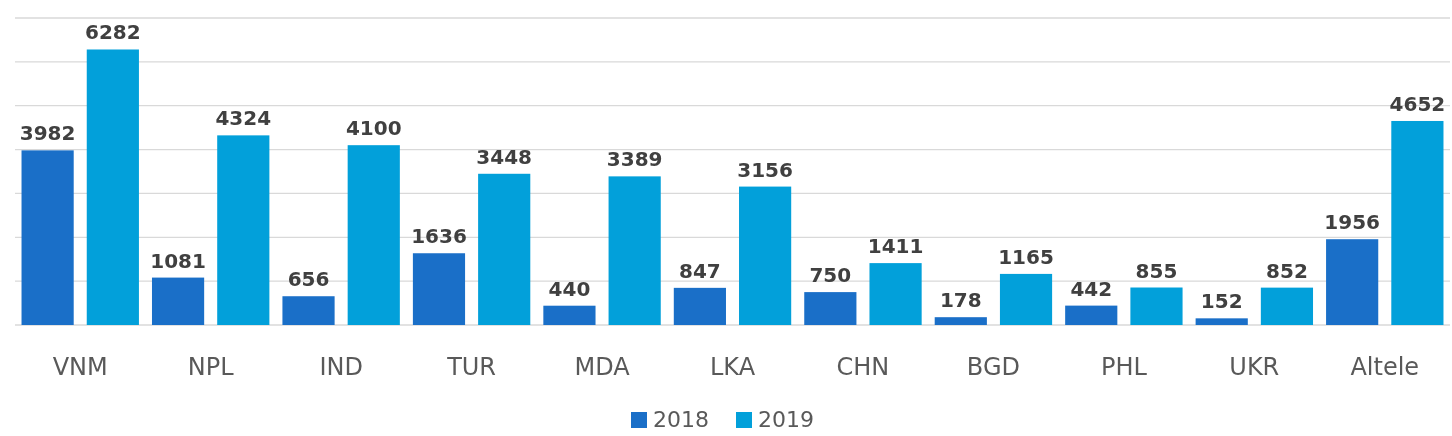  Describe the element at coordinates (113, 32) in the screenshot. I see `data-label: 6282` at that location.